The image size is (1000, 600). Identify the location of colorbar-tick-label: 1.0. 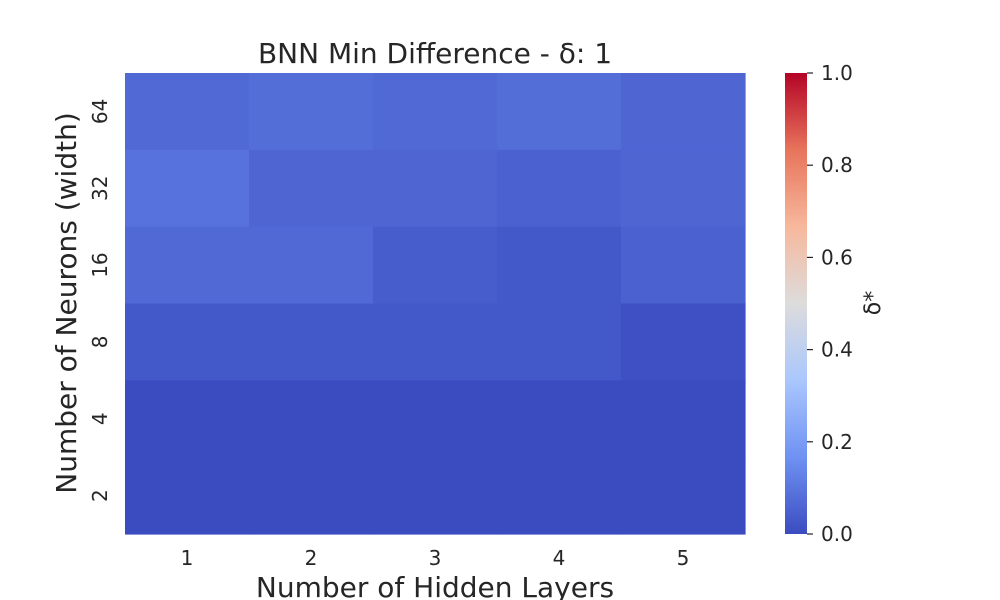
(837, 73).